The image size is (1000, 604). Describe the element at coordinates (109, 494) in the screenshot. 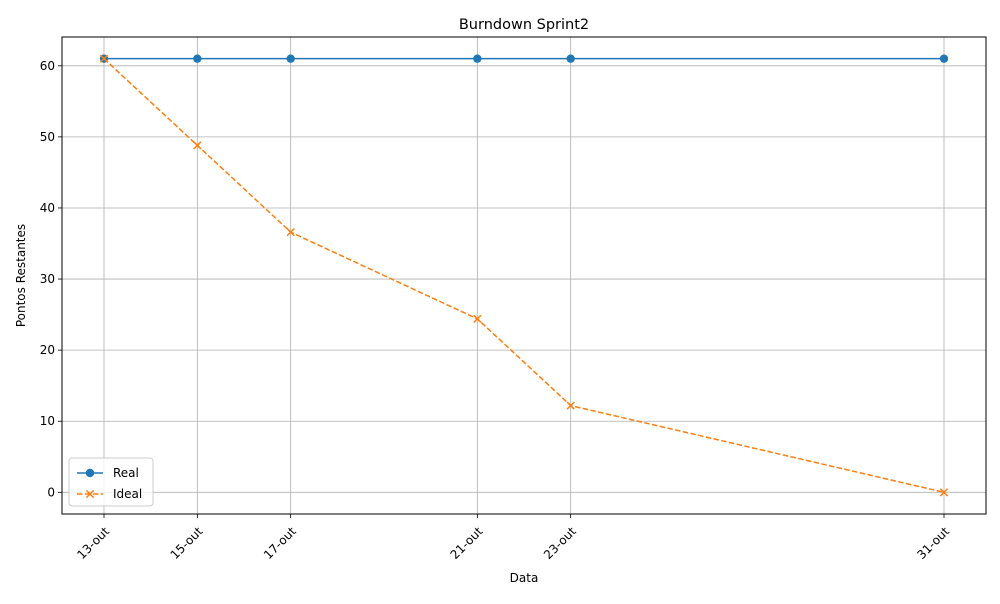

I see `legend-entry-ideal: Ideal` at that location.